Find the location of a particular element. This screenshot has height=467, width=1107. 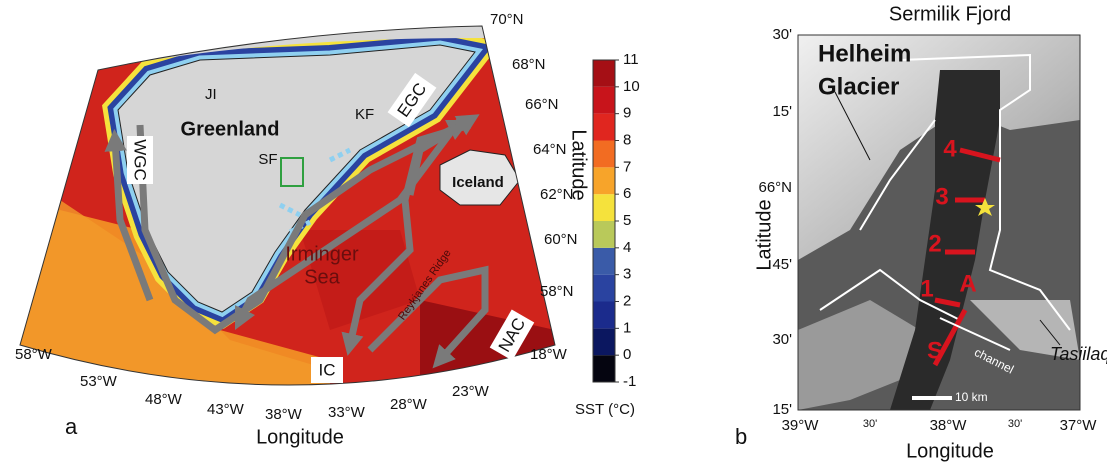

colorbar-tick-label: 8 is located at coordinates (627, 139).